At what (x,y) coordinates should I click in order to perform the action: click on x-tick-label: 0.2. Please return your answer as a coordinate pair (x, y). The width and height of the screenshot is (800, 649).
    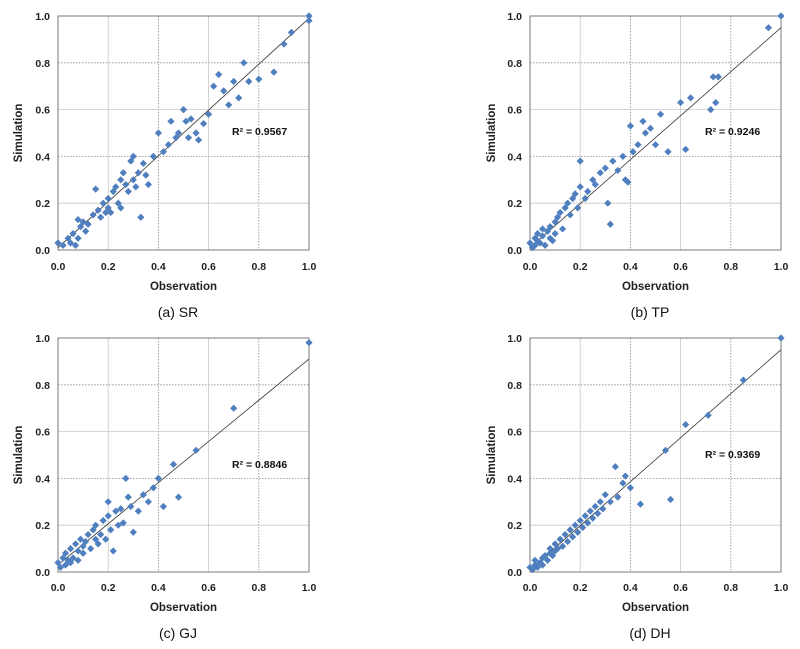
    Looking at the image, I should click on (108, 588).